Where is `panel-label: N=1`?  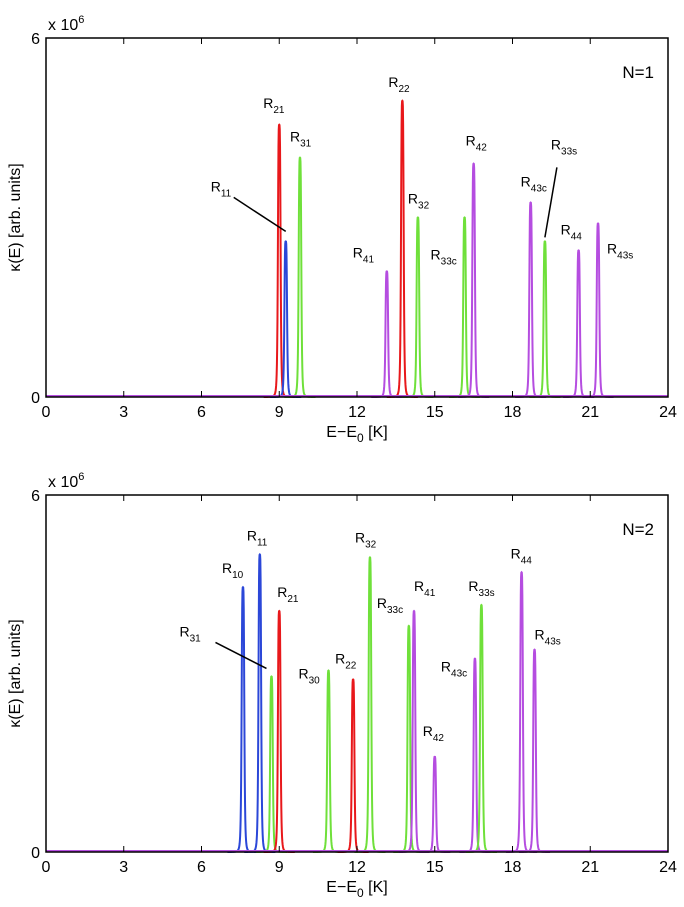
panel-label: N=1 is located at coordinates (638, 72).